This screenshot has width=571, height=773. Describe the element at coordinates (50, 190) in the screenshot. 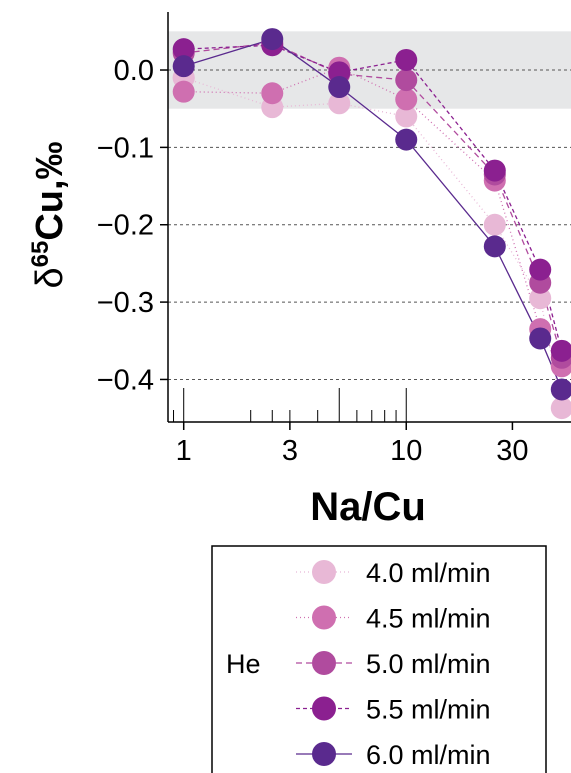

I see `y-axis-title-element: Cu,‰` at that location.